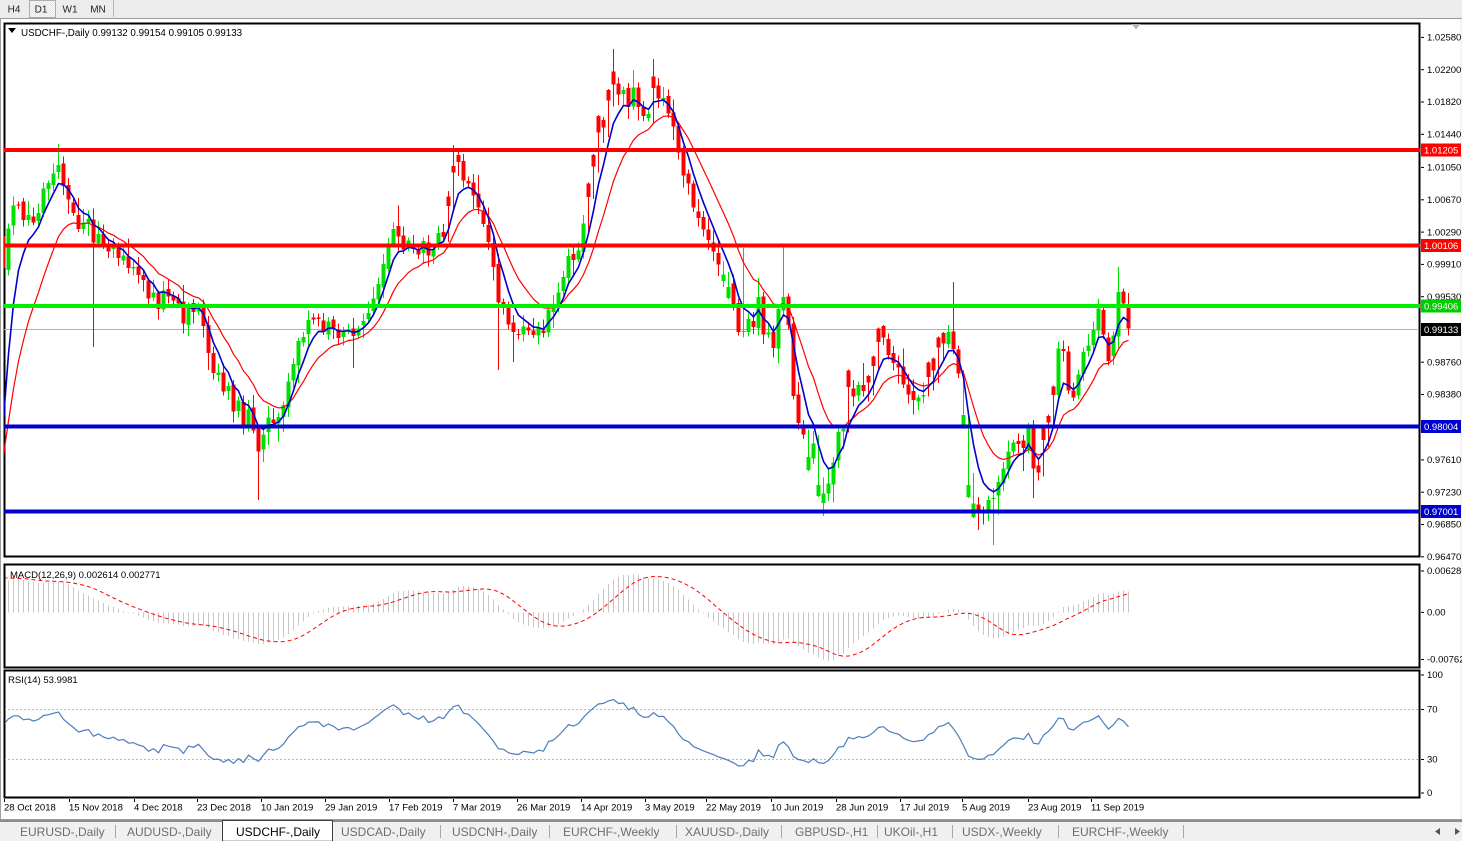 This screenshot has height=846, width=1462. I want to click on svg-text: 17 Jul 2019, so click(924, 808).